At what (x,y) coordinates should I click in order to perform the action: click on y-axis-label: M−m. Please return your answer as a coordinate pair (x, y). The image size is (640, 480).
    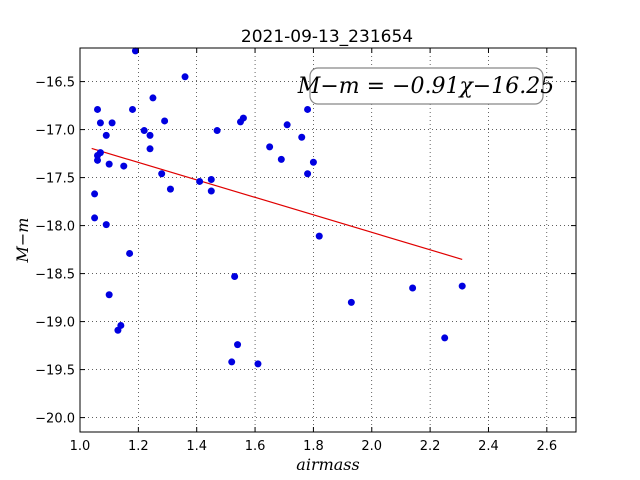
    Looking at the image, I should click on (22, 241).